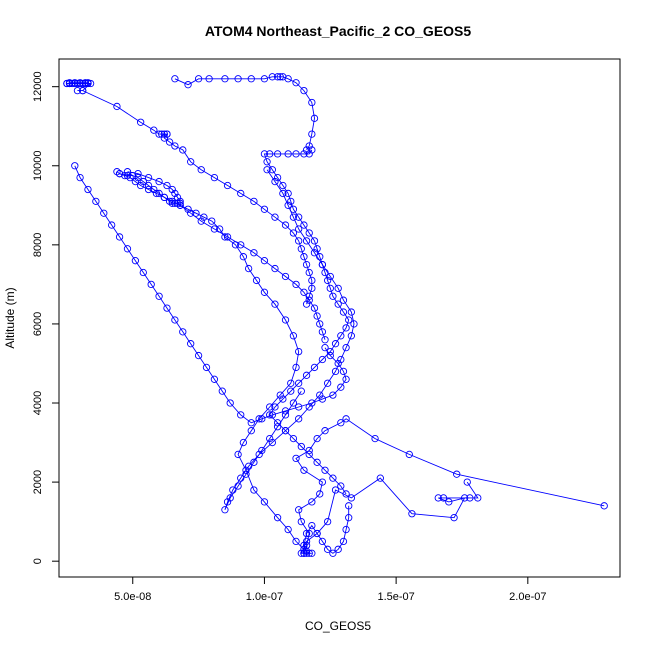 This screenshot has height=650, width=650. What do you see at coordinates (338, 626) in the screenshot?
I see `x-axis-label: CO_GEOS5` at bounding box center [338, 626].